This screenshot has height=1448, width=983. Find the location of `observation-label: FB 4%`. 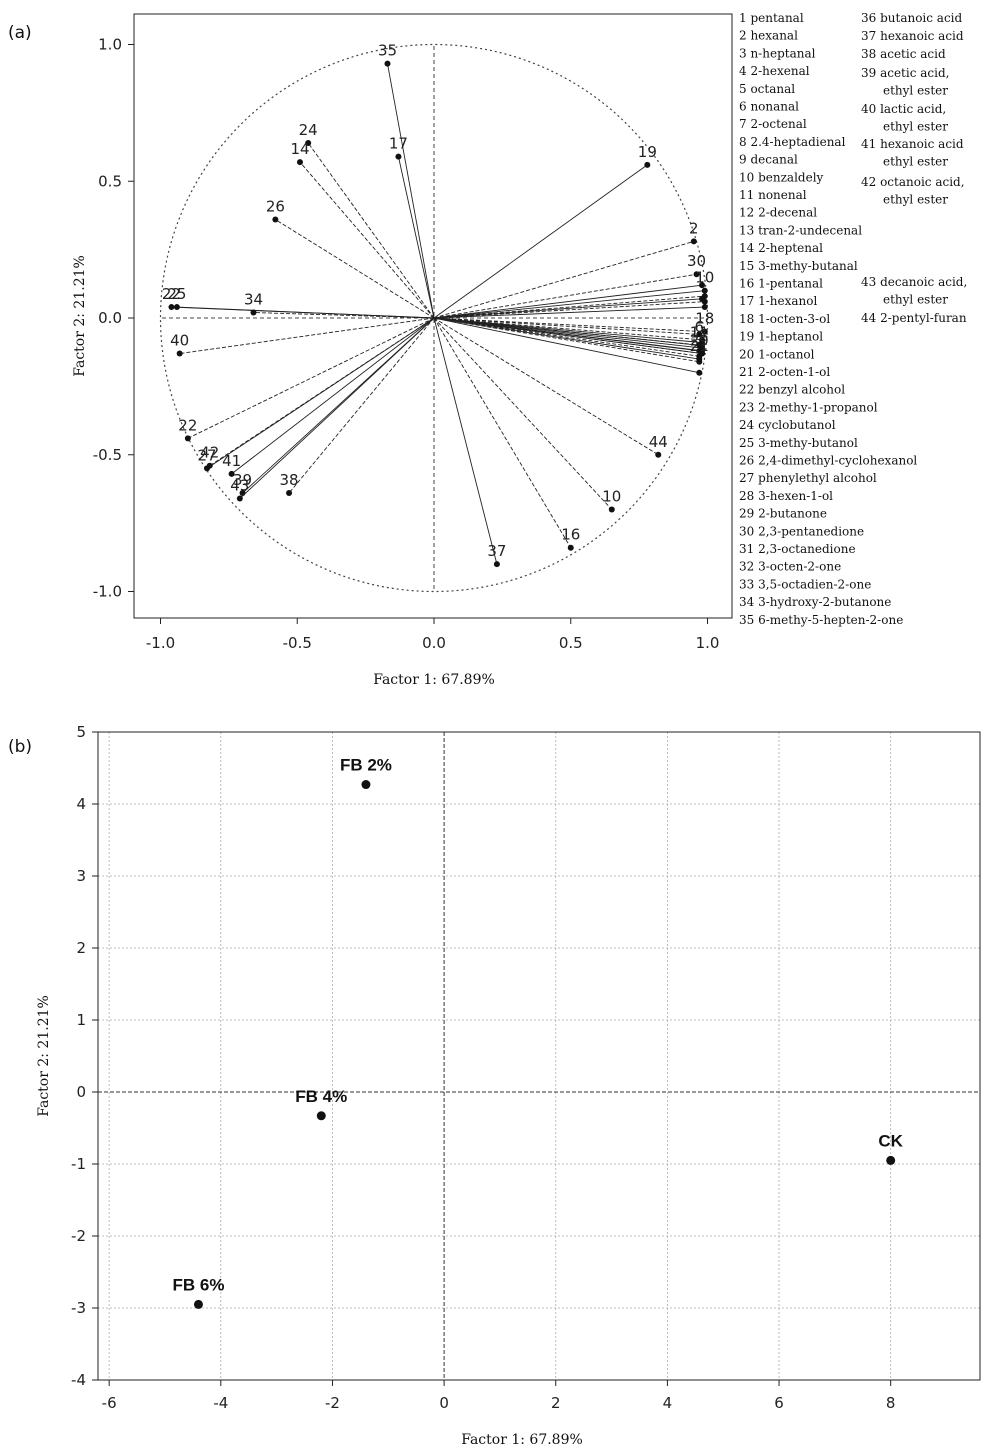

observation-label: FB 4% is located at coordinates (321, 1096).